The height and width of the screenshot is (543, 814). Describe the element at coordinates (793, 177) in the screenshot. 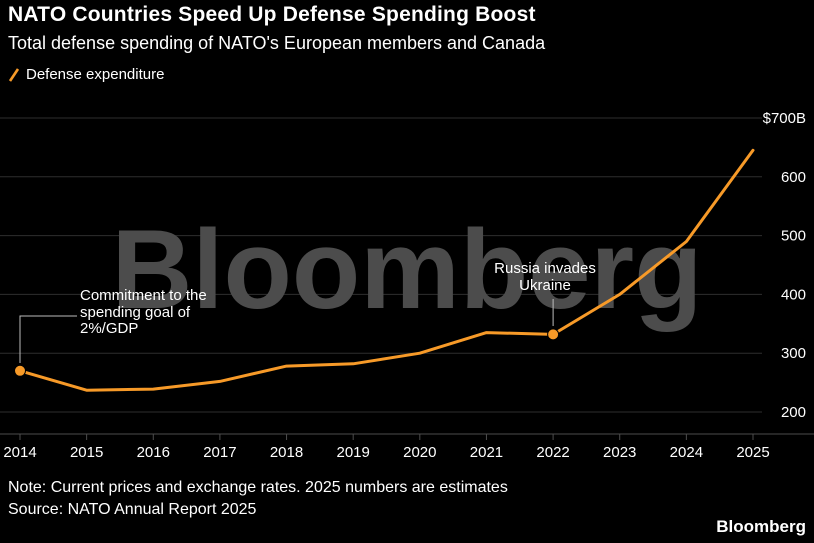

I see `y-tick-label: 600` at that location.